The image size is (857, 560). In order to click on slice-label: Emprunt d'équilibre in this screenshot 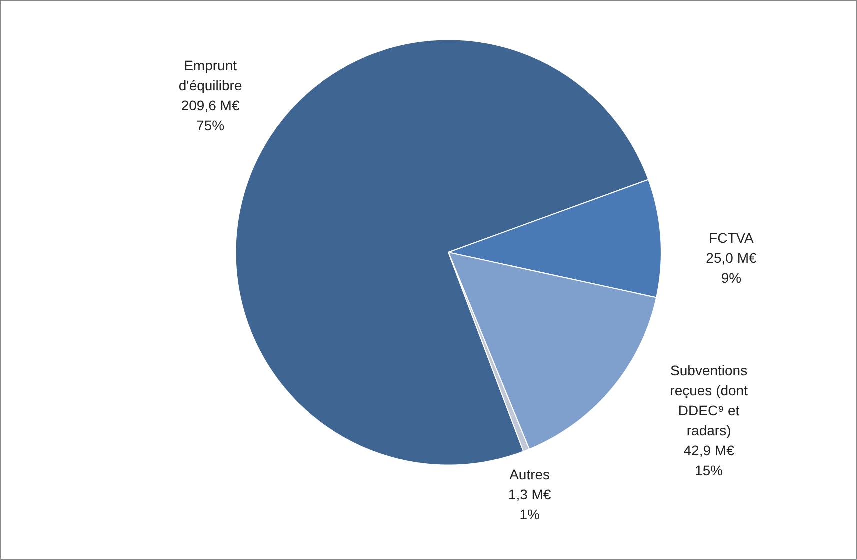, I will do `click(210, 76)`.